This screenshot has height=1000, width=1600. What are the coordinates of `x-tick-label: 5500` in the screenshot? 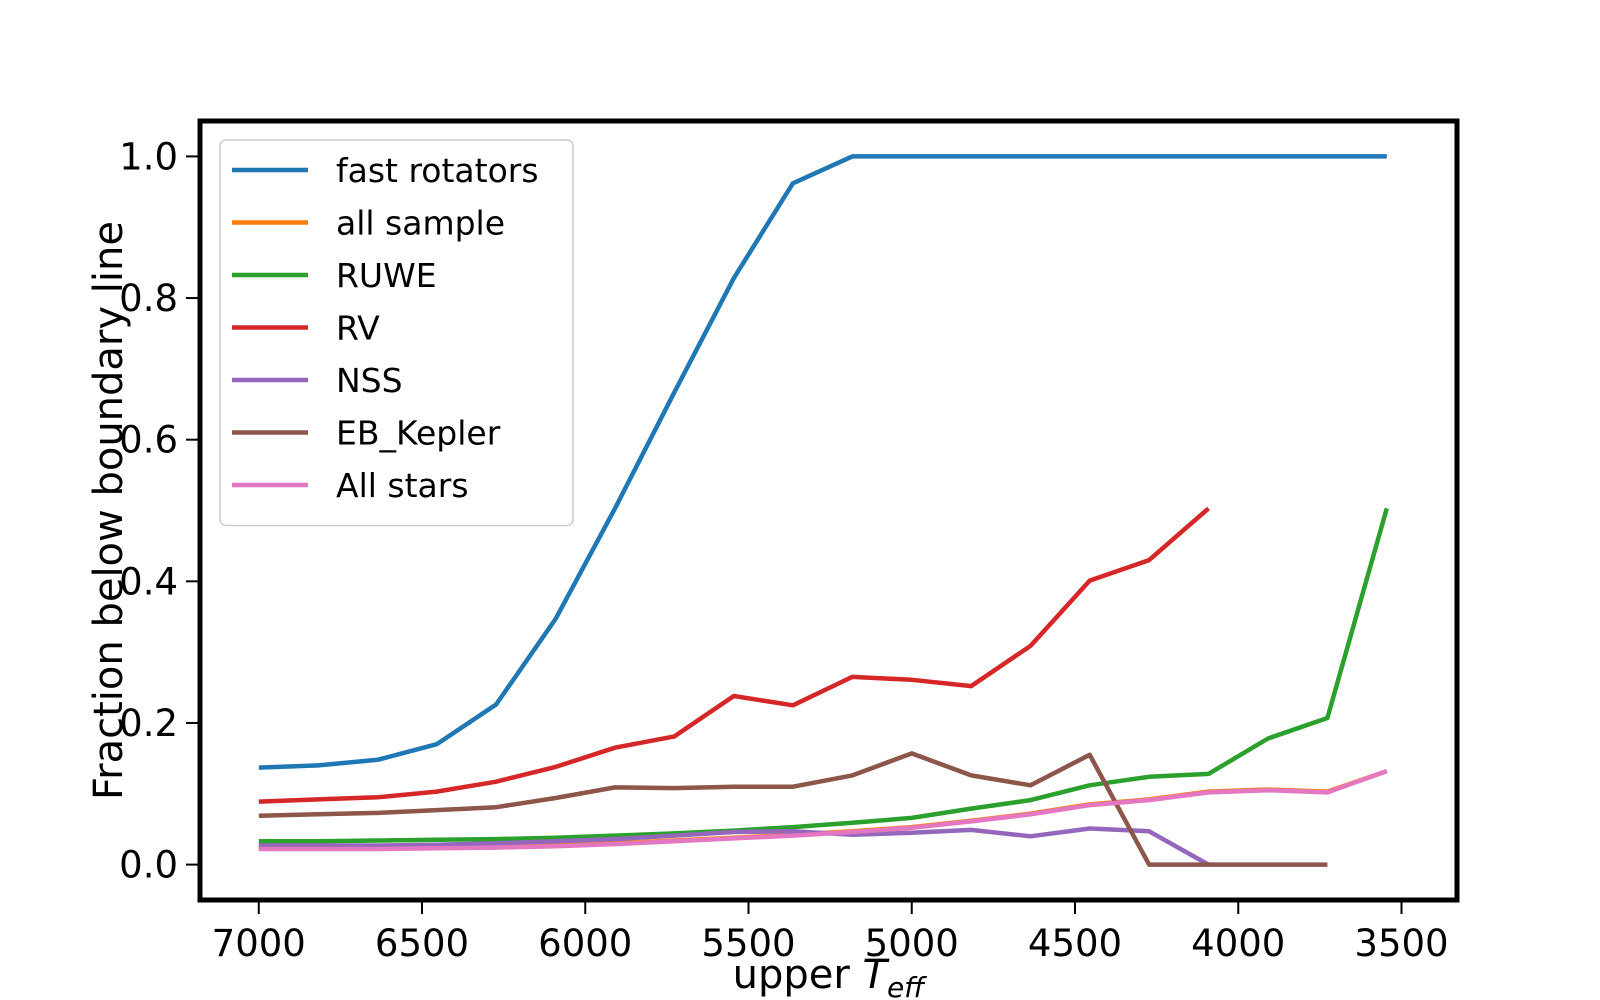 It's located at (748, 943).